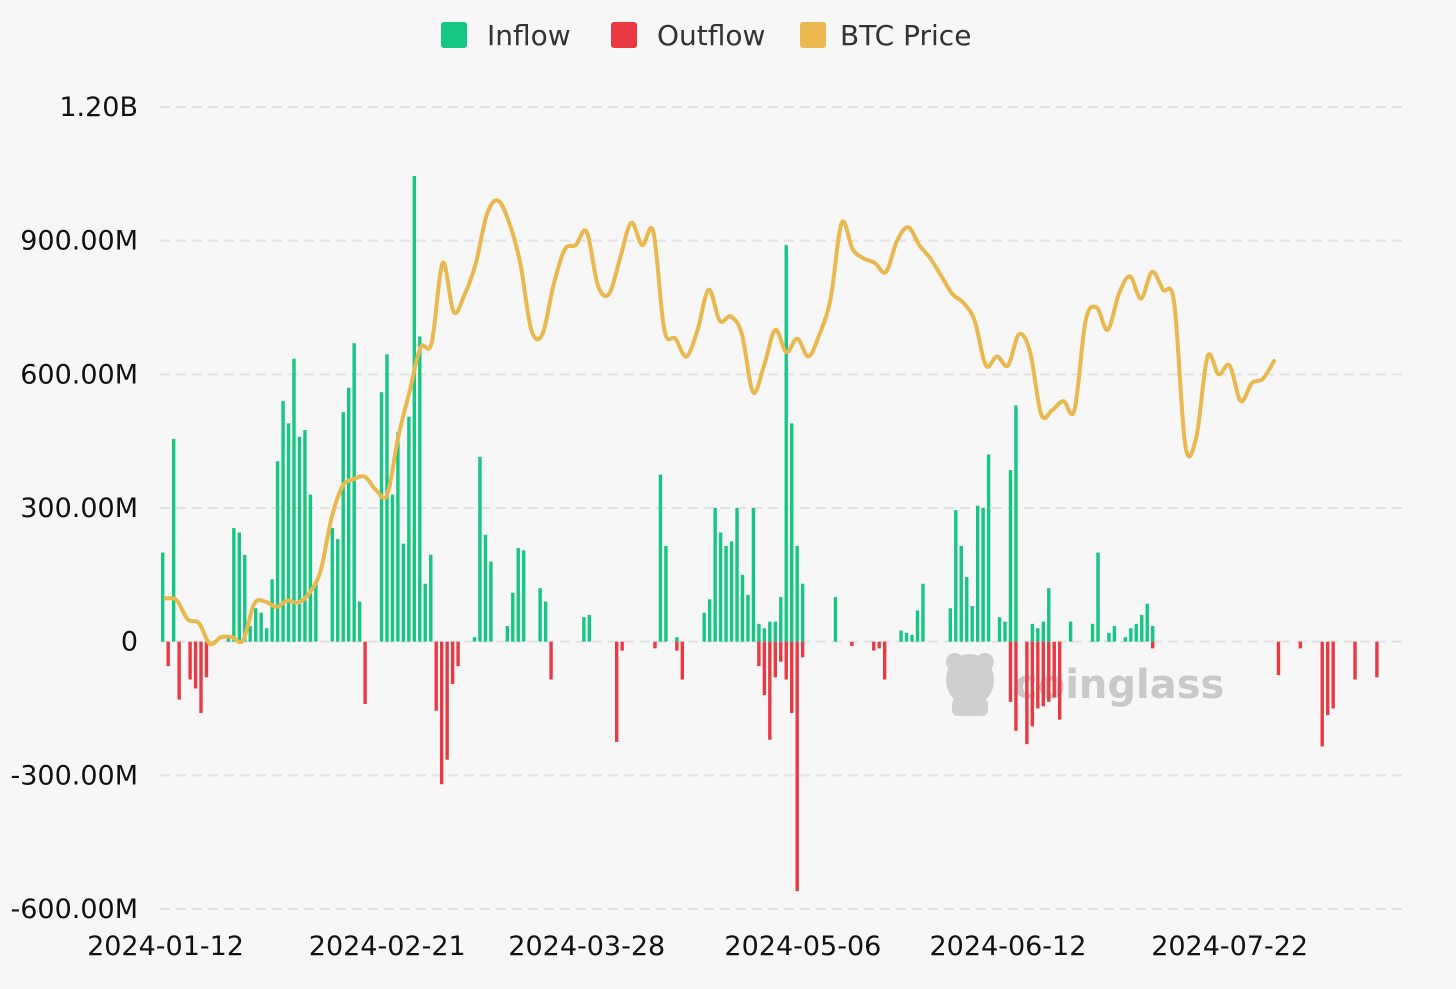 The width and height of the screenshot is (1456, 989). What do you see at coordinates (813, 35) in the screenshot?
I see `legend-swatch-btc-price` at bounding box center [813, 35].